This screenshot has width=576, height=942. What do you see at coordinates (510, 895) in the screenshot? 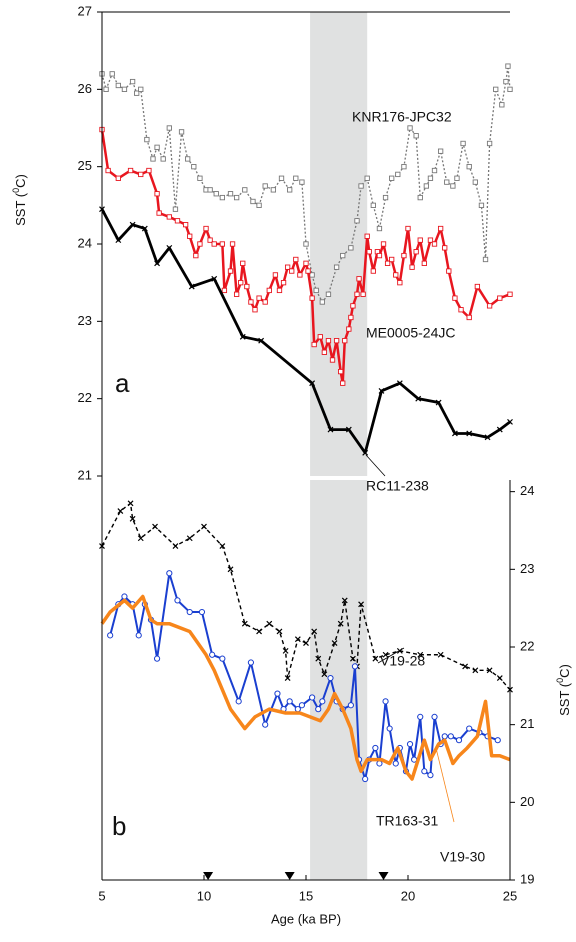
I see `x-tick-label: 25` at bounding box center [510, 895].